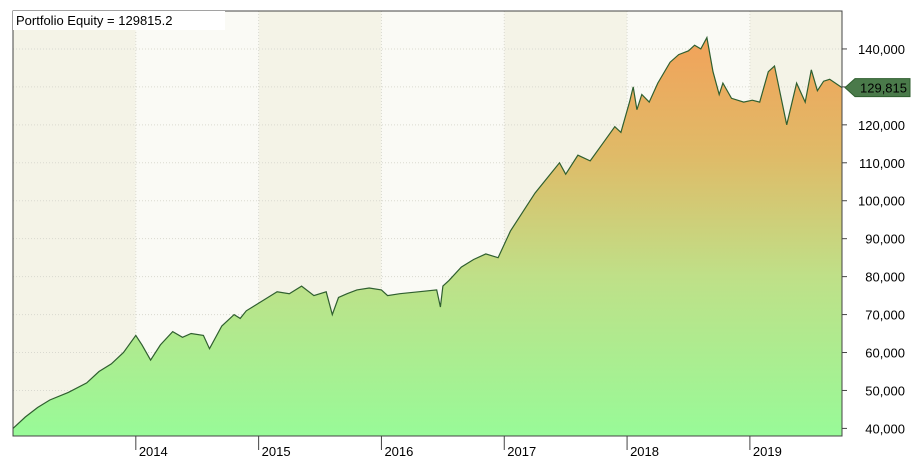 The height and width of the screenshot is (467, 917). I want to click on y-tick-label: 40,000, so click(885, 428).